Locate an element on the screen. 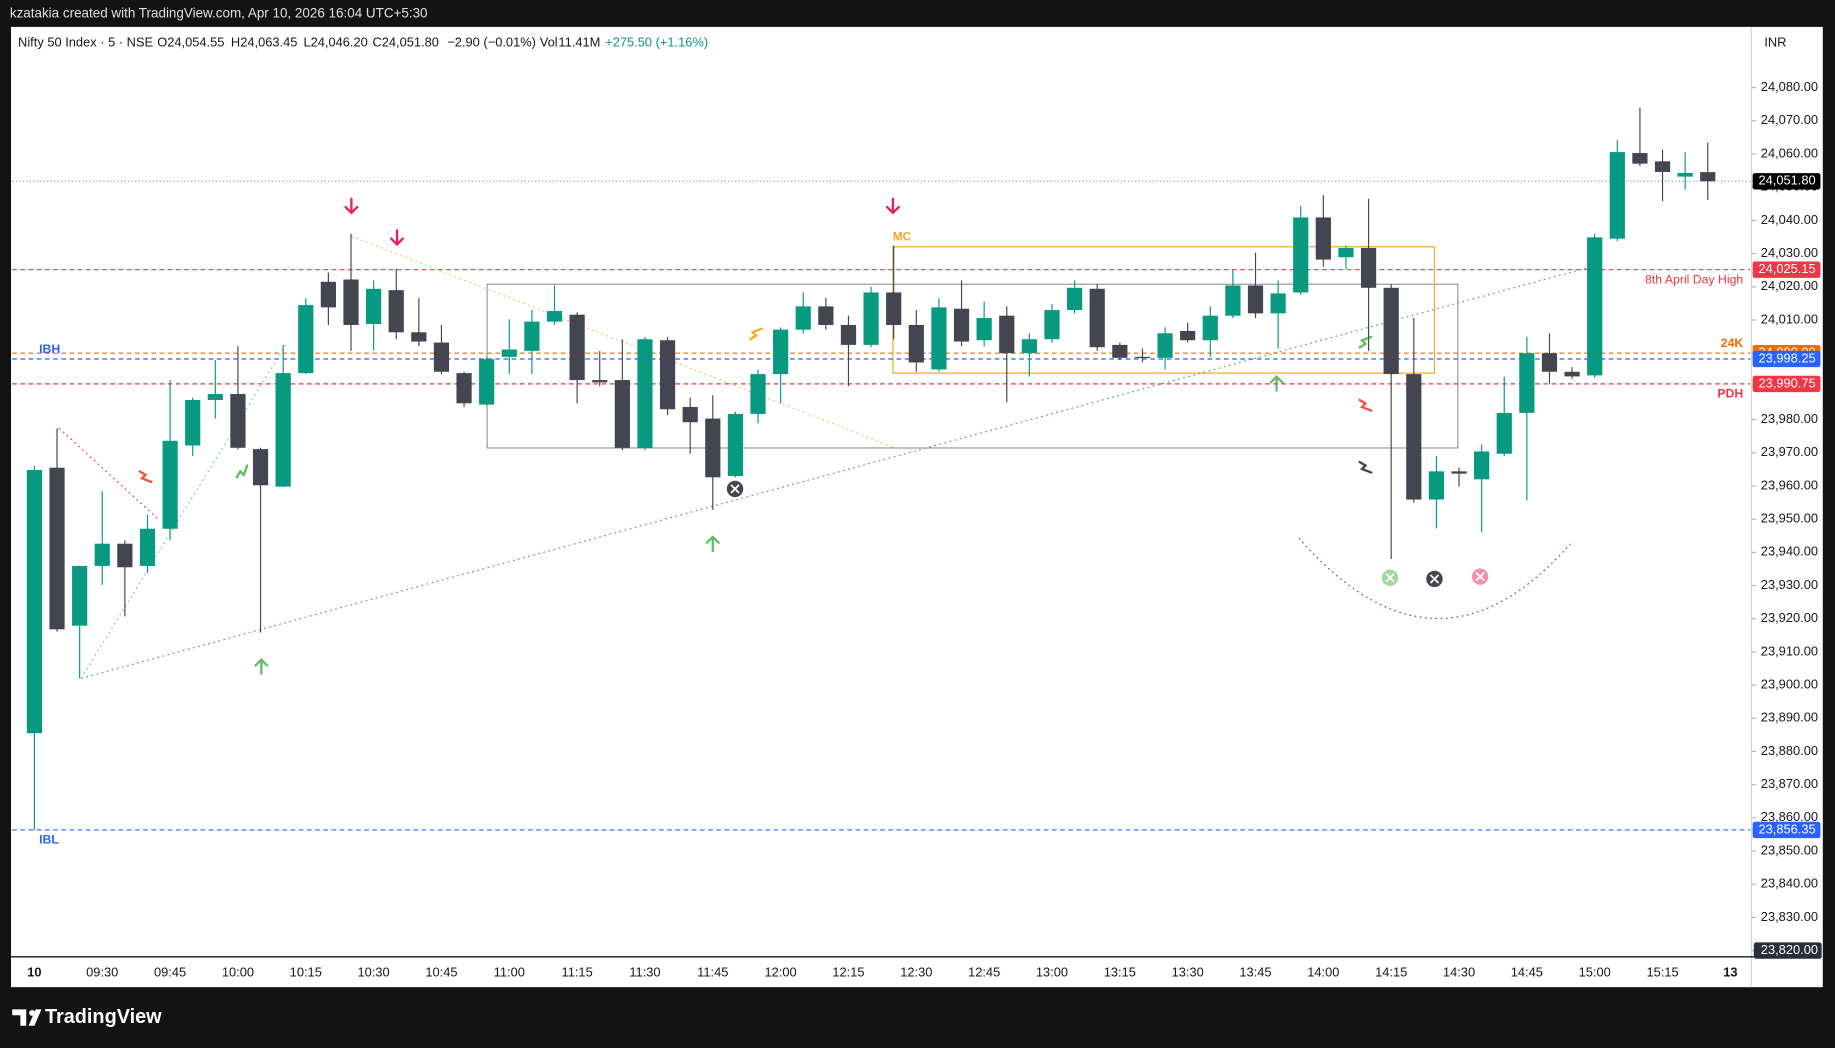 This screenshot has width=1835, height=1048. level-label: 8th April Day High is located at coordinates (1694, 279).